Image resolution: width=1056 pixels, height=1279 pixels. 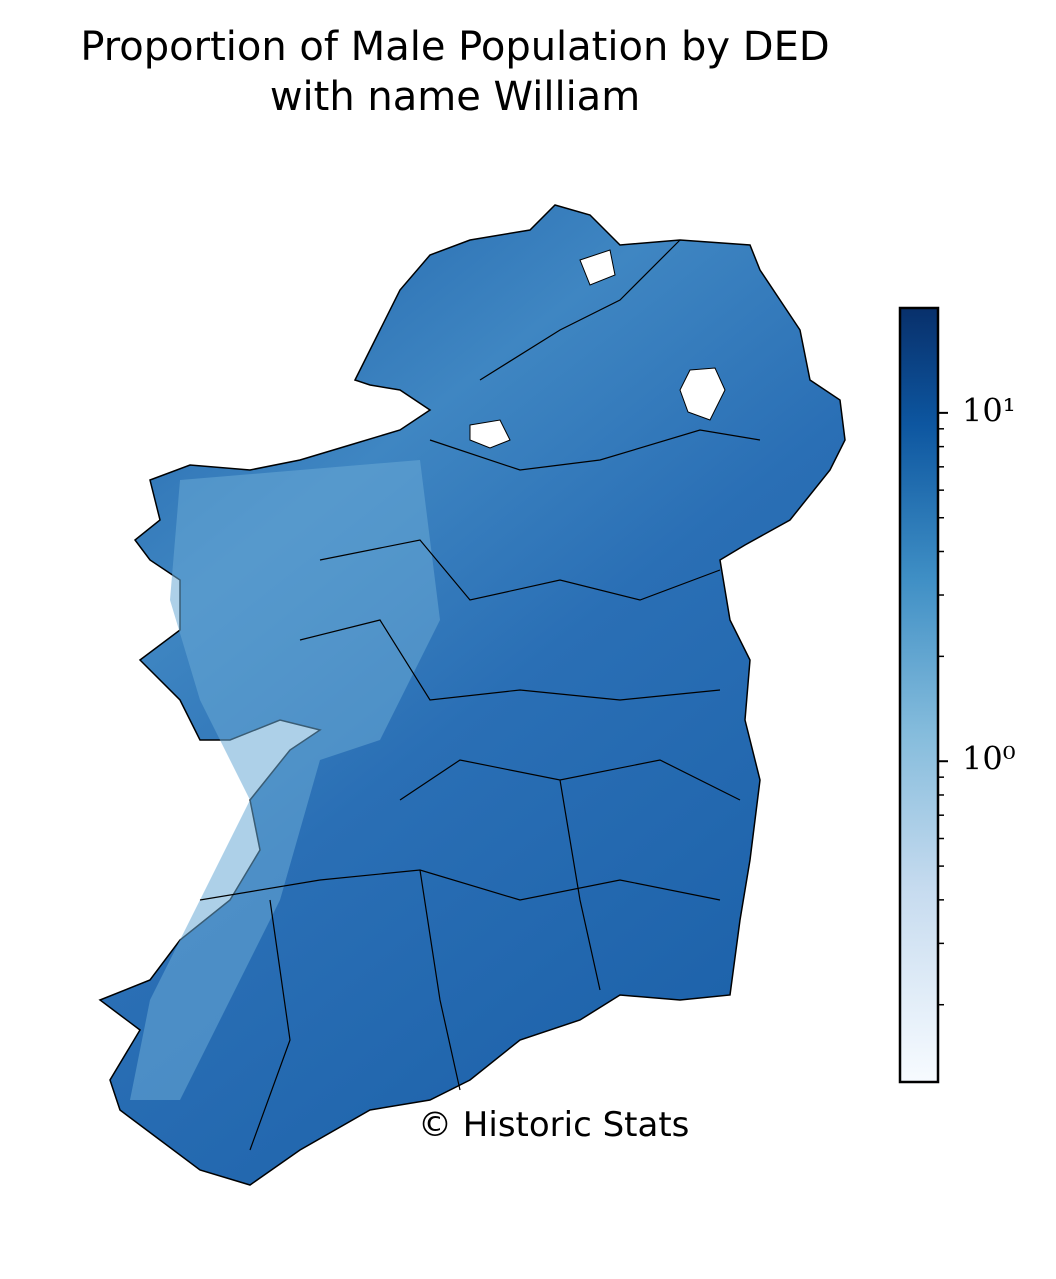 What do you see at coordinates (919, 695) in the screenshot?
I see `colorbar` at bounding box center [919, 695].